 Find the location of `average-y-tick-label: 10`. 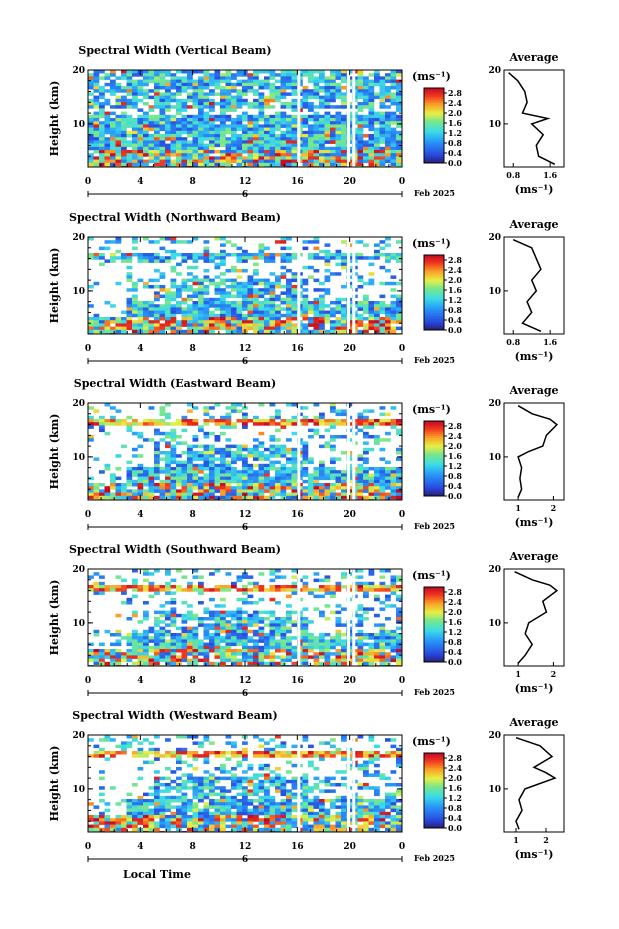

average-y-tick-label: 10 is located at coordinates (494, 458).